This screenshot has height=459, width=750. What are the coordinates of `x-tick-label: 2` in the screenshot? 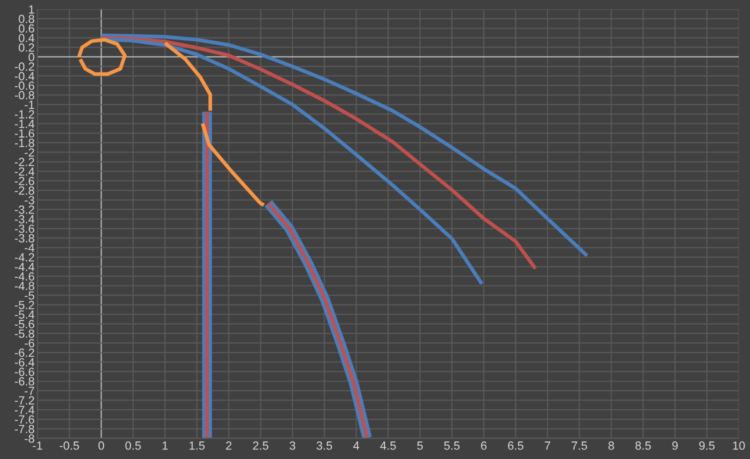 It's located at (229, 445).